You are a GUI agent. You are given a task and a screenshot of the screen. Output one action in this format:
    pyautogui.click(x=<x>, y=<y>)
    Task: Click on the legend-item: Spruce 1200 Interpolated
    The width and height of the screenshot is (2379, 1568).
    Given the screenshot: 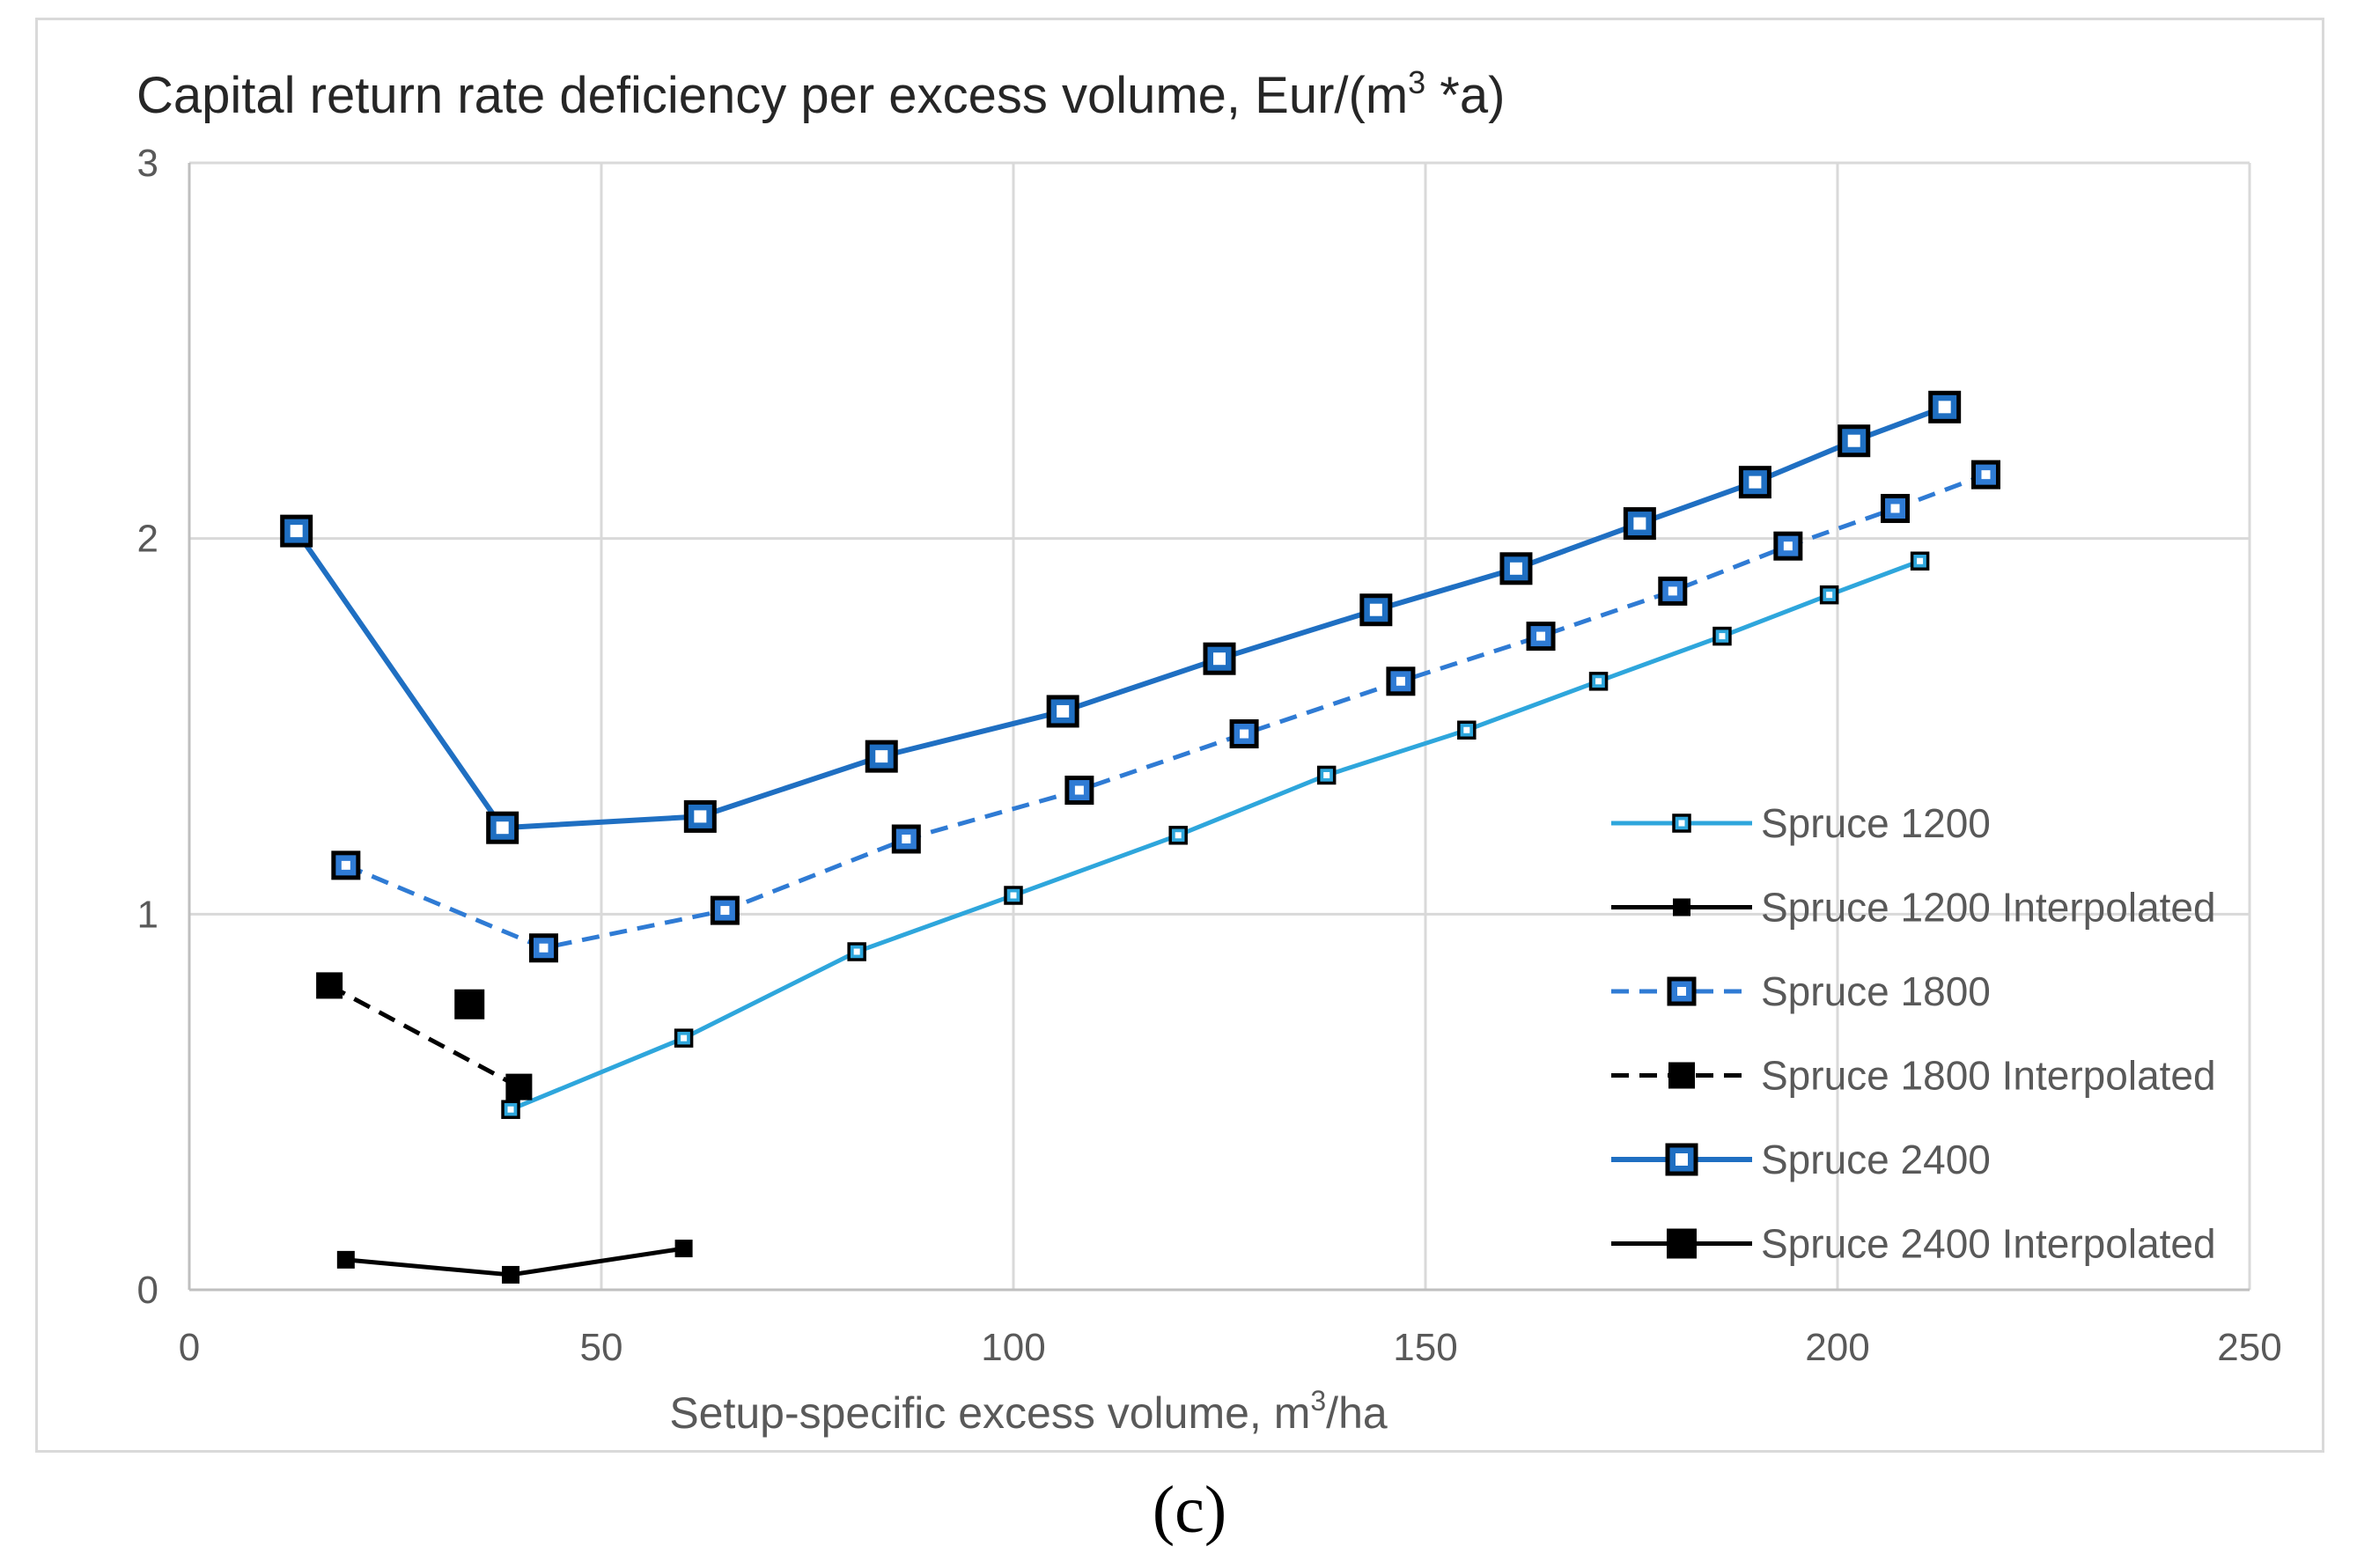 What is the action you would take?
    pyautogui.click(x=1913, y=908)
    